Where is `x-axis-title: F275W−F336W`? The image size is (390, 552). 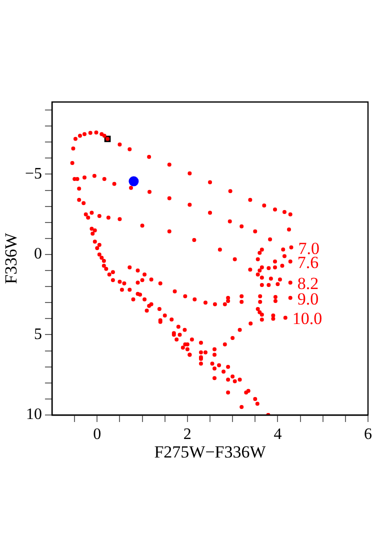
x-axis-title: F275W−F336W is located at coordinates (210, 452).